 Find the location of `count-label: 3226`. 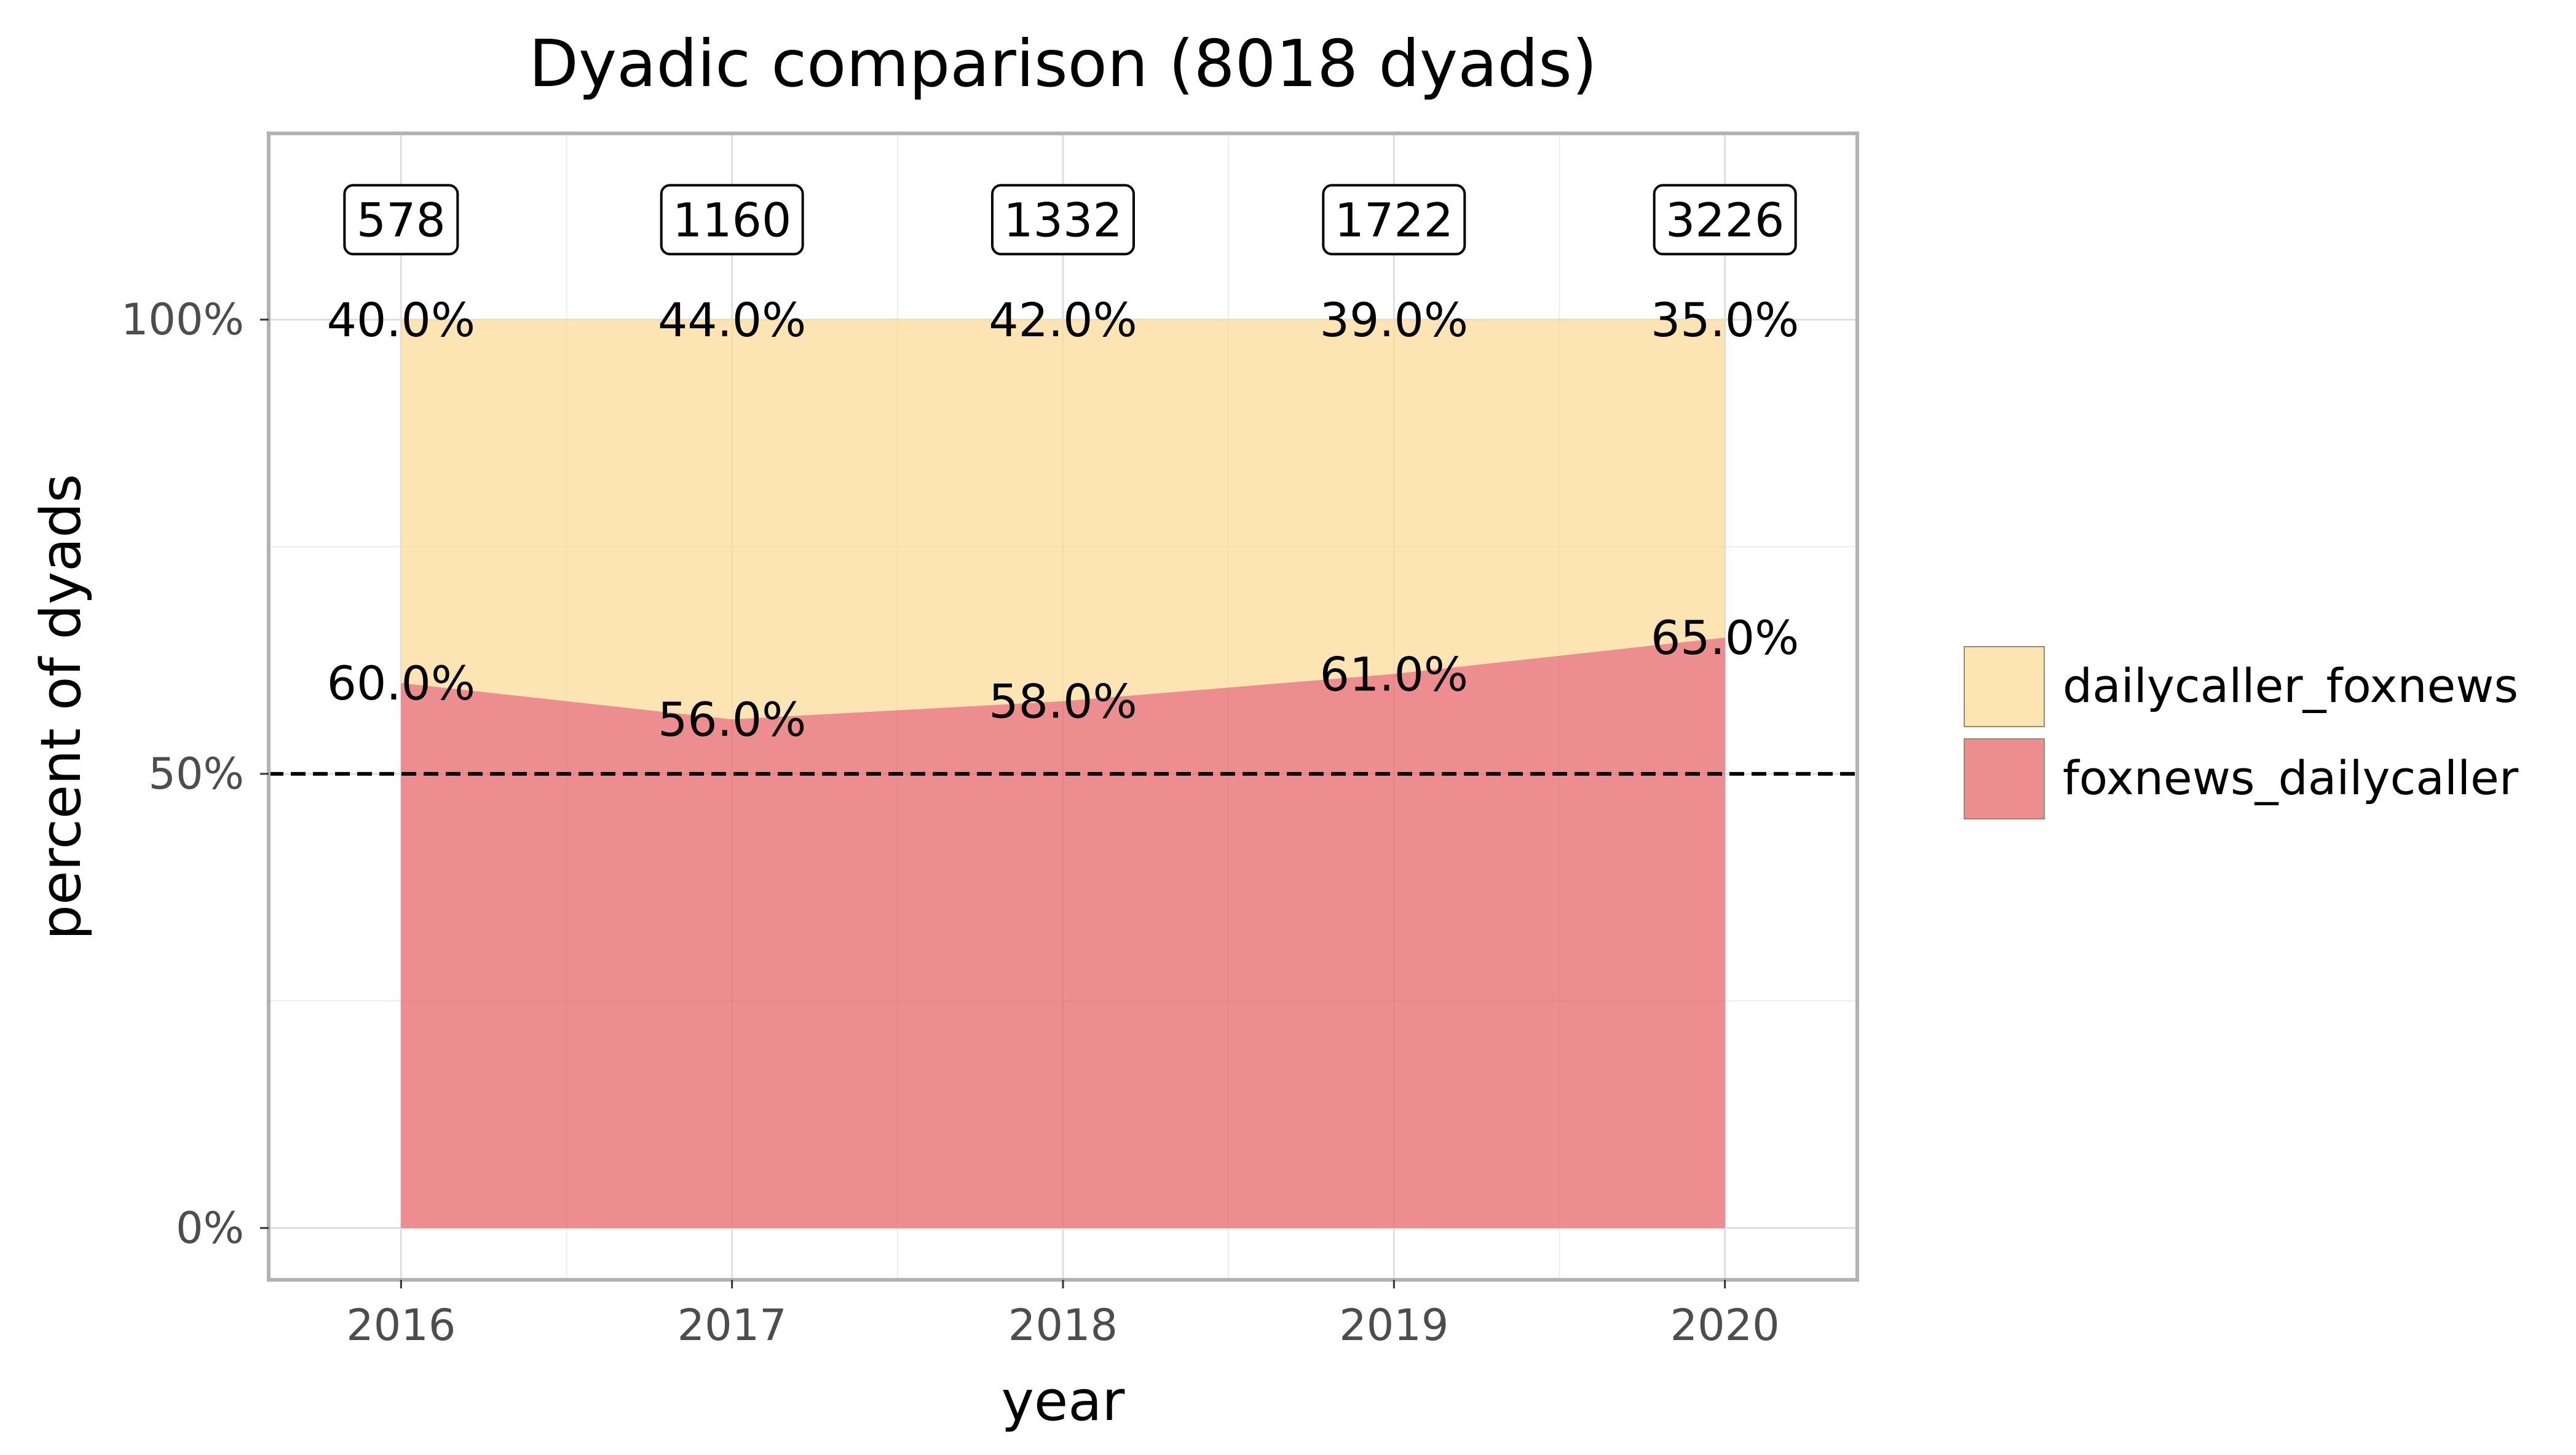

count-label: 3226 is located at coordinates (1725, 220).